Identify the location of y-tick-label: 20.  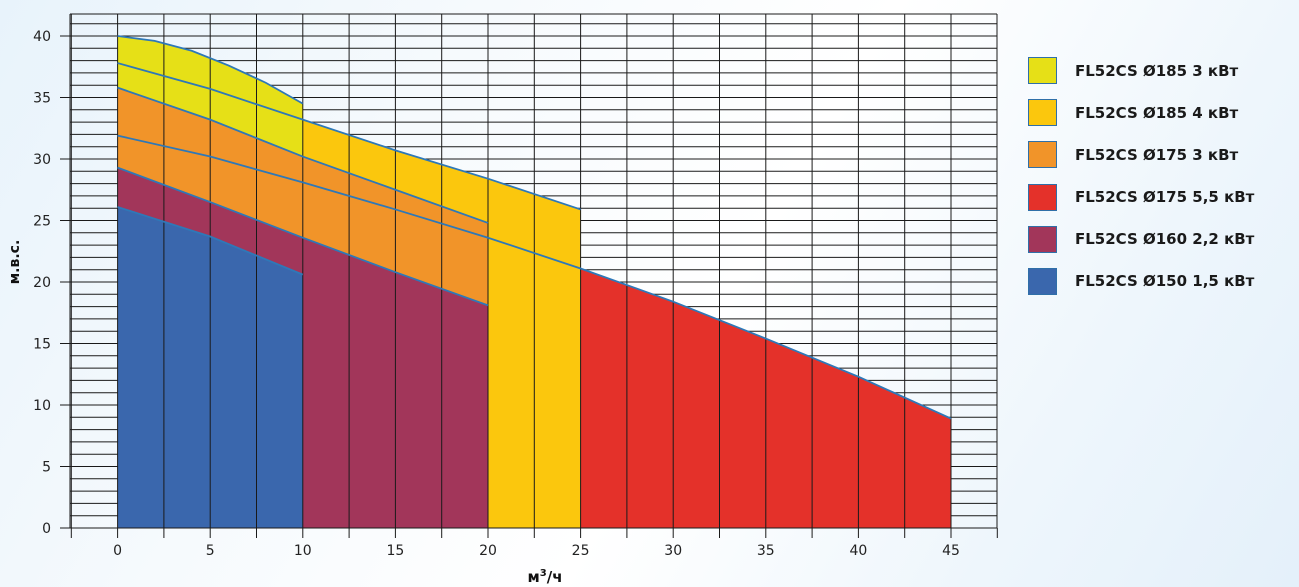
(42, 283).